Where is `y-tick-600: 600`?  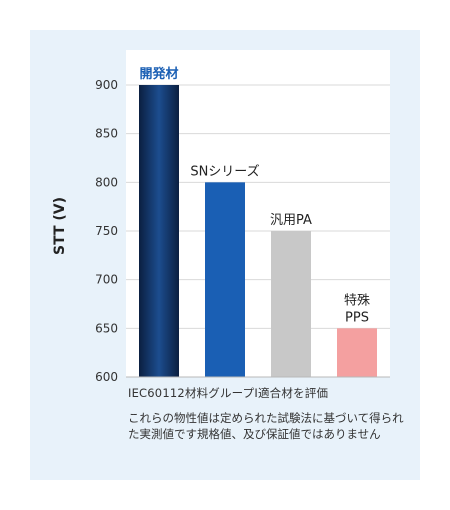
y-tick-600: 600 is located at coordinates (106, 377).